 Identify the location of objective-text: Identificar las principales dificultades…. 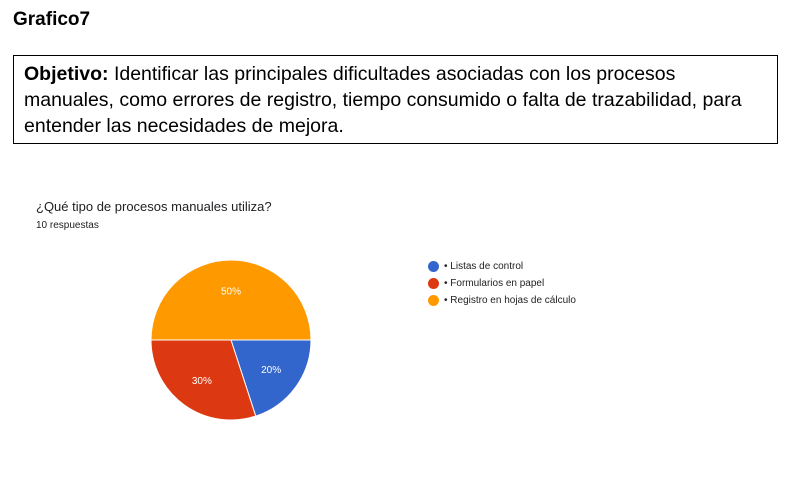
(383, 100).